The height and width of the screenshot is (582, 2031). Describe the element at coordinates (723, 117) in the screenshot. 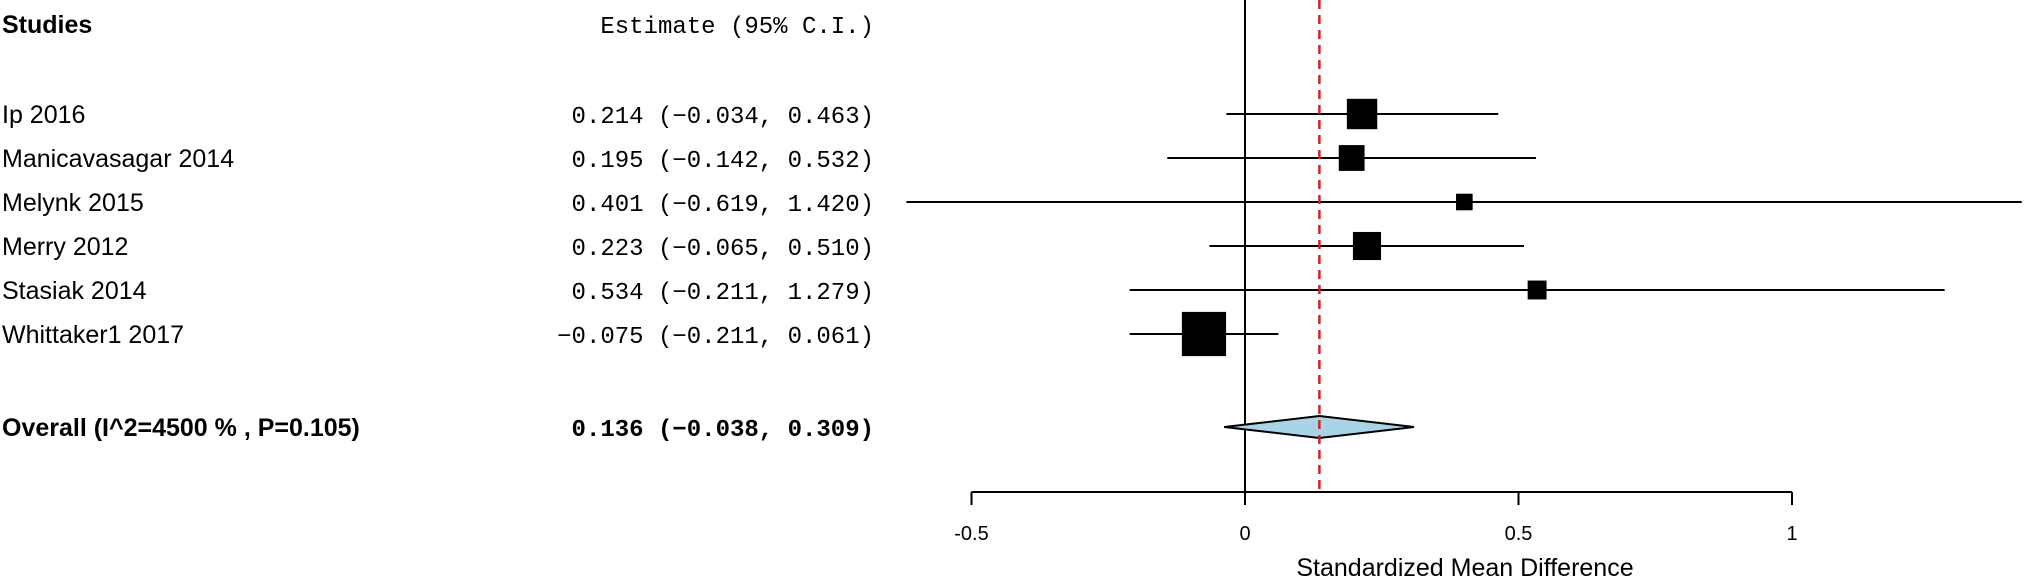

I see `study-estimate-ci: 0.214 (−0.034, 0.463)` at that location.